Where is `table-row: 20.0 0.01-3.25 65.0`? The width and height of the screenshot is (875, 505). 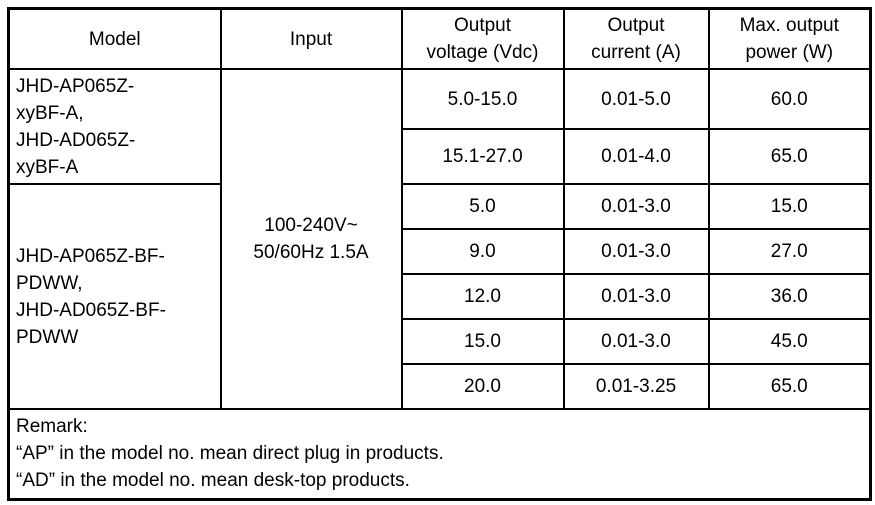 table-row: 20.0 0.01-3.25 65.0 is located at coordinates (440, 386).